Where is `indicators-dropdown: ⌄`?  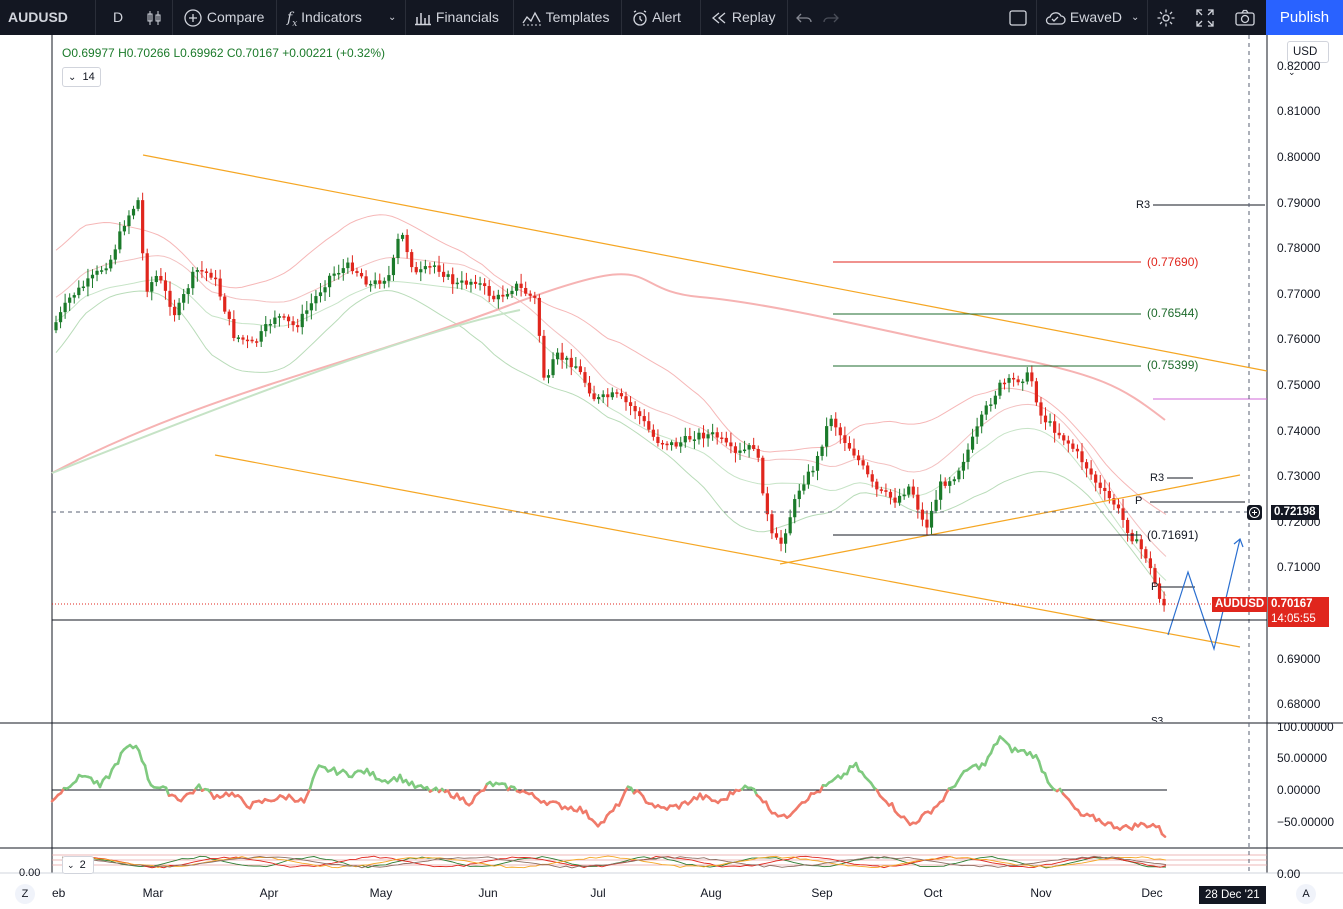 indicators-dropdown: ⌄ is located at coordinates (392, 17).